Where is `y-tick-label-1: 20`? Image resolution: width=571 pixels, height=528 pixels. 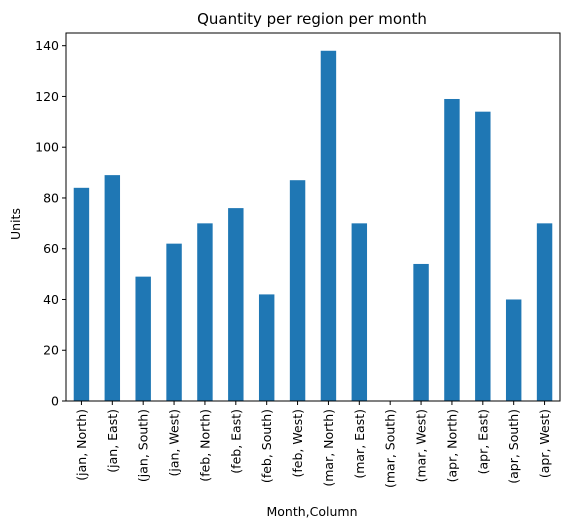 y-tick-label-1: 20 is located at coordinates (51, 350).